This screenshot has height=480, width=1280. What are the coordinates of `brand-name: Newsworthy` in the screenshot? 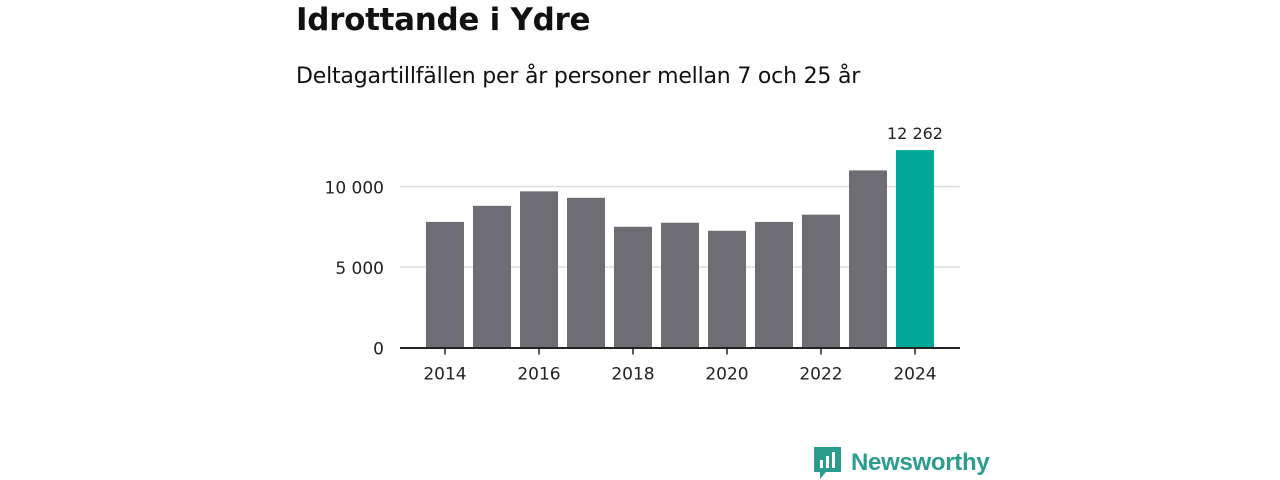 It's located at (920, 462).